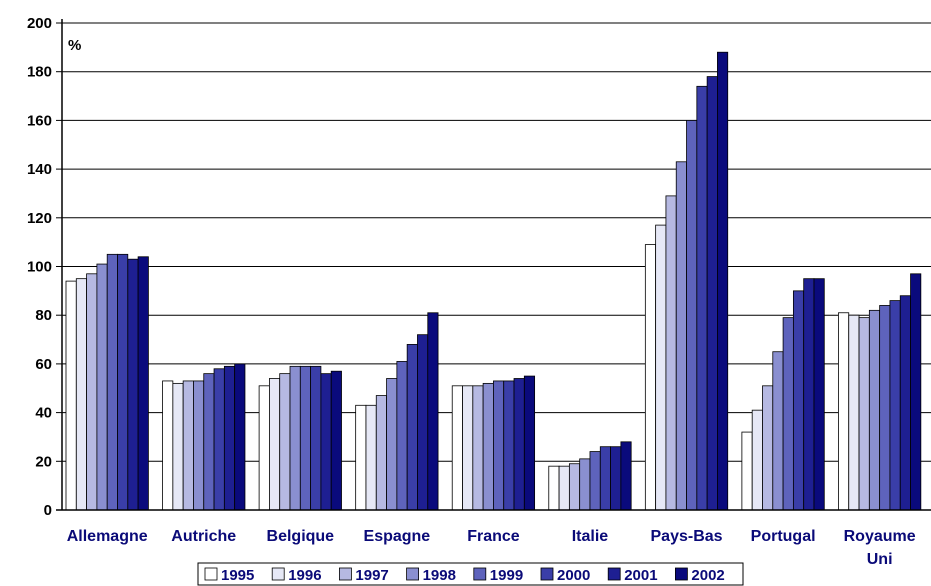 The image size is (931, 586). Describe the element at coordinates (43, 461) in the screenshot. I see `y-tick-label: 20` at that location.